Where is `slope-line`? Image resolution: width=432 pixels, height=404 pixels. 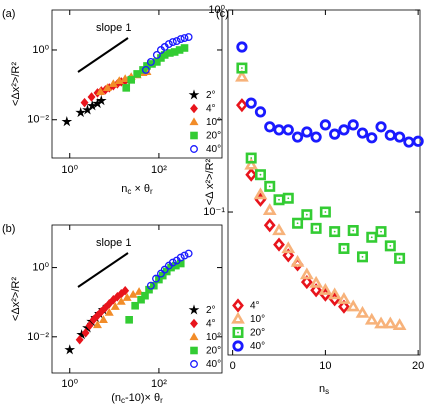 slope-line is located at coordinates (103, 270).